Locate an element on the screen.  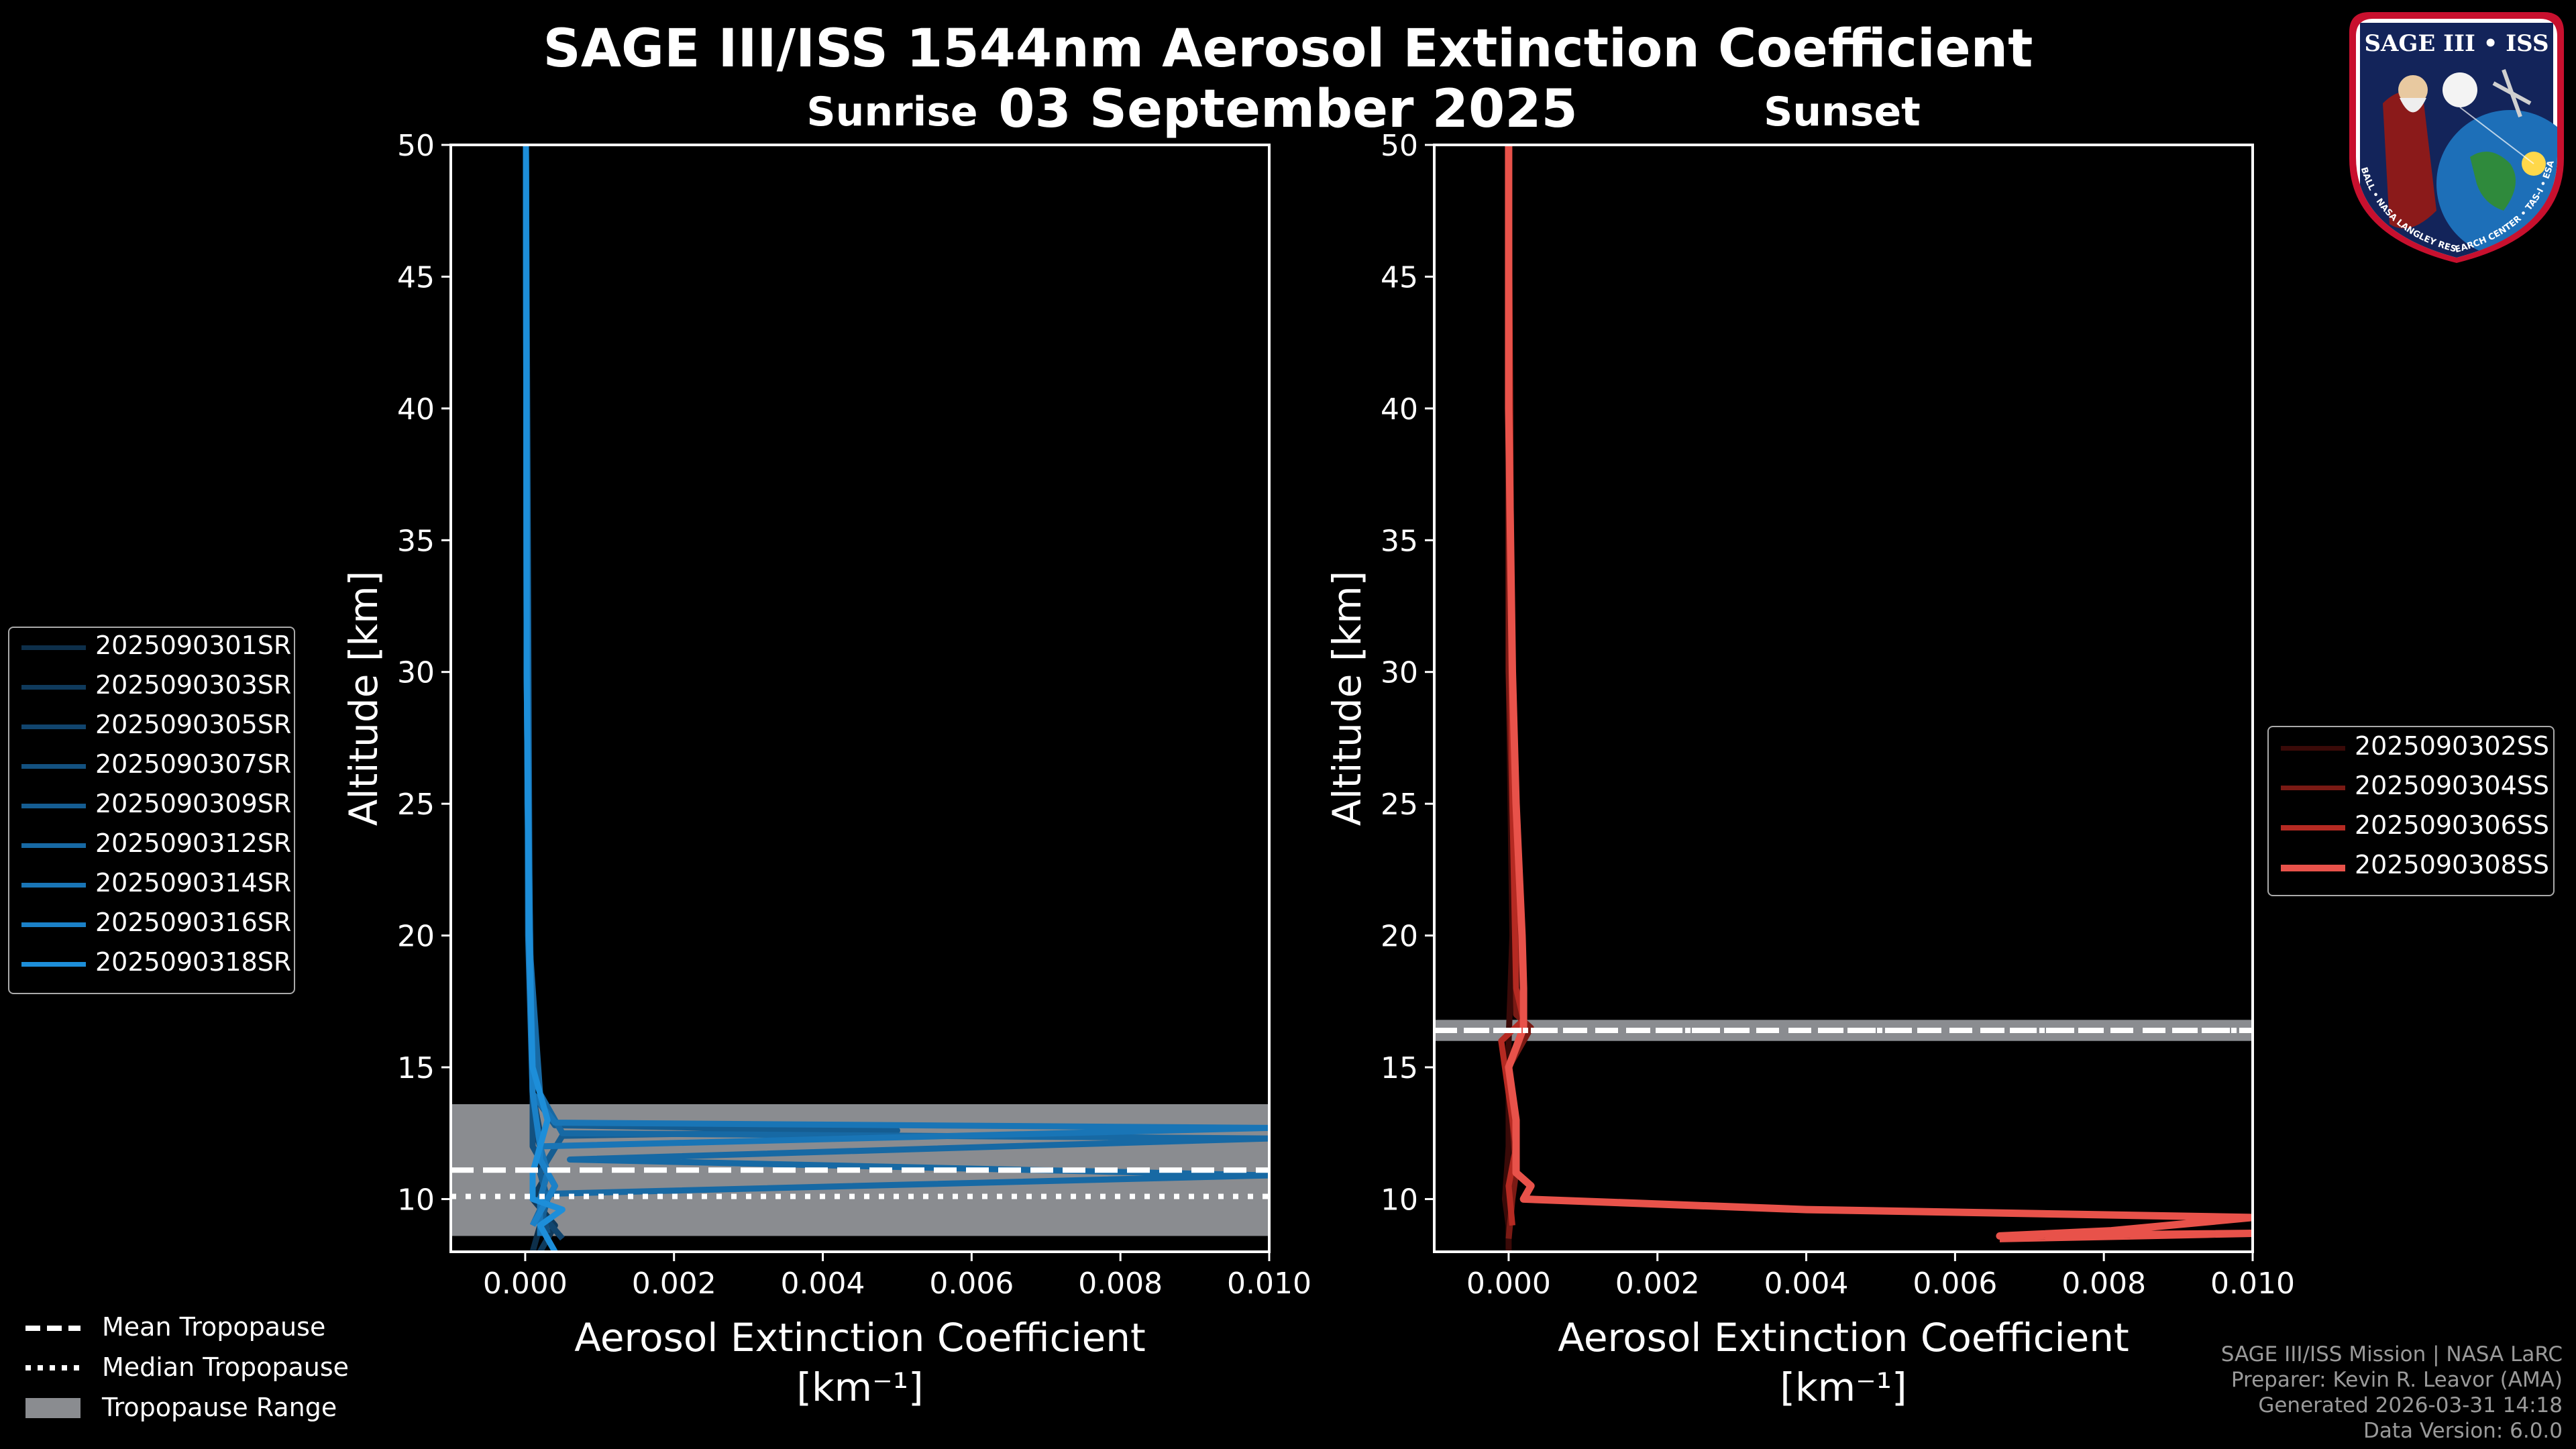
sunset-ytick-label-45: 45 is located at coordinates (1399, 277).